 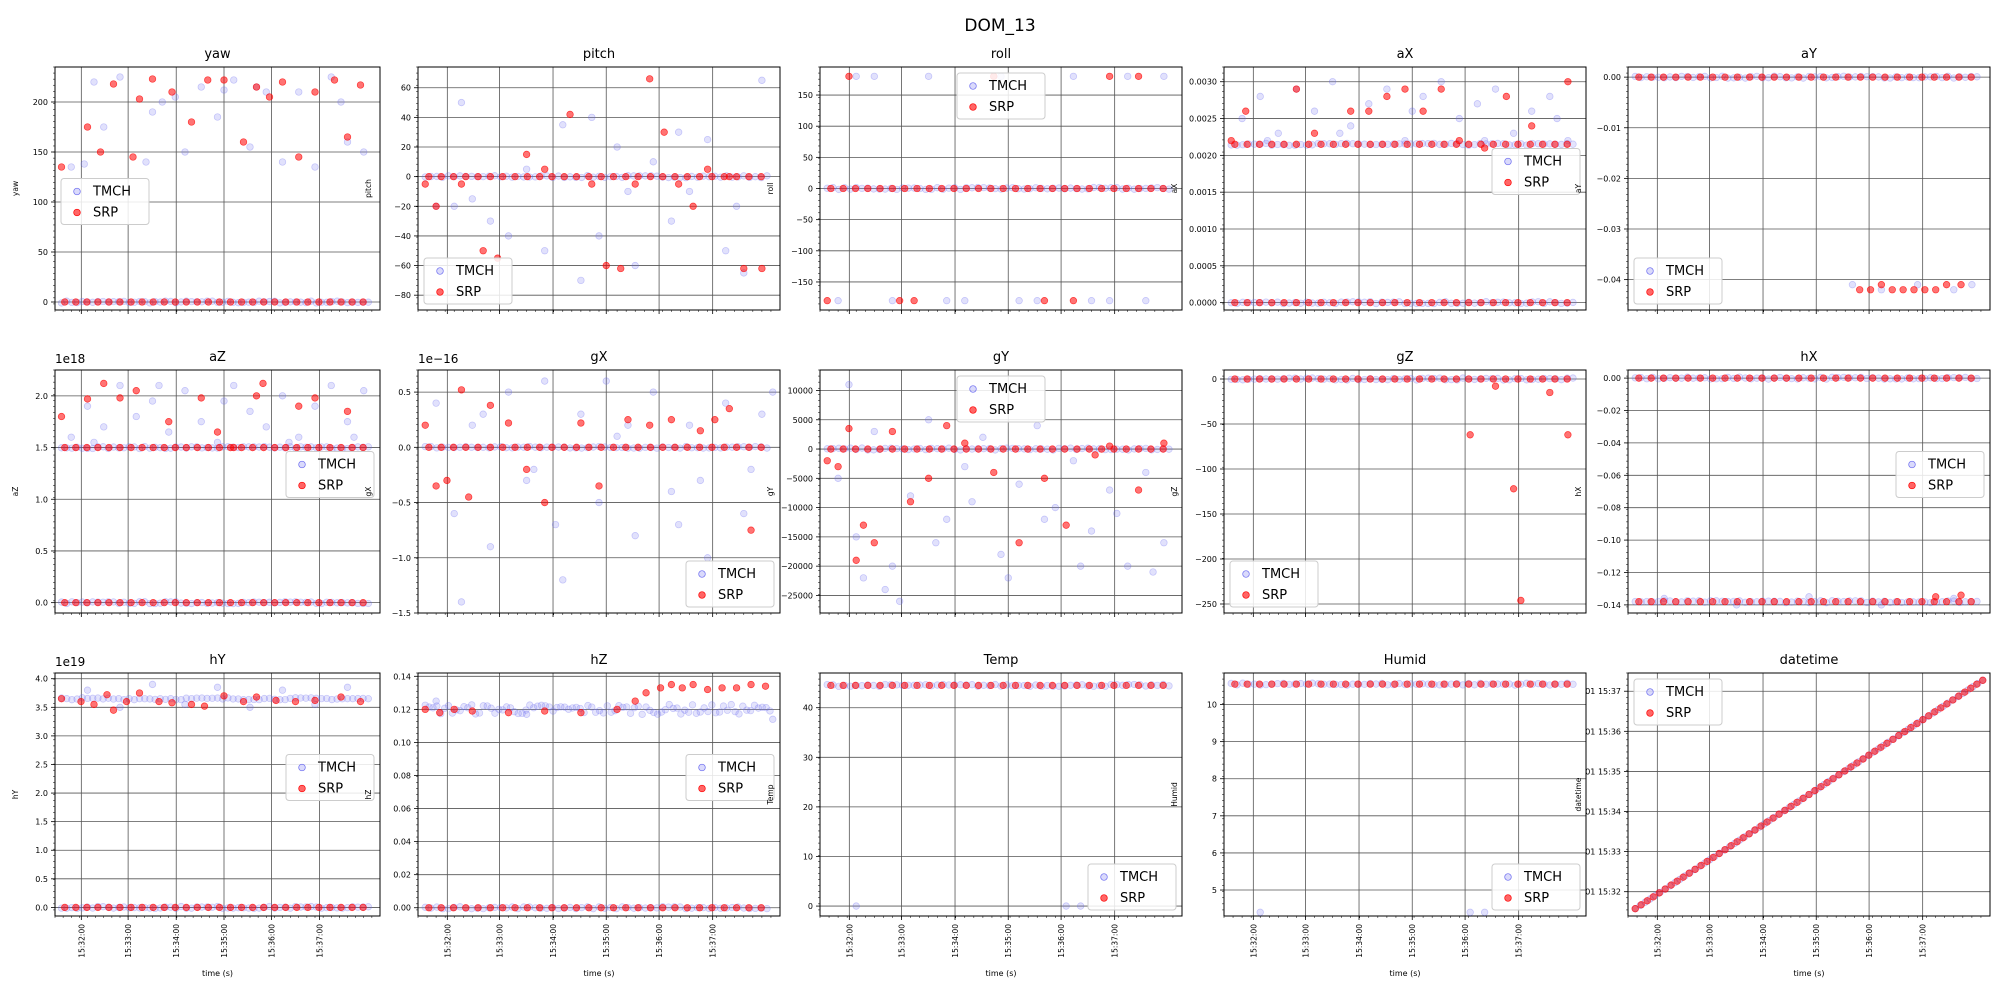 I want to click on plot-frame, so click(x=1001, y=794).